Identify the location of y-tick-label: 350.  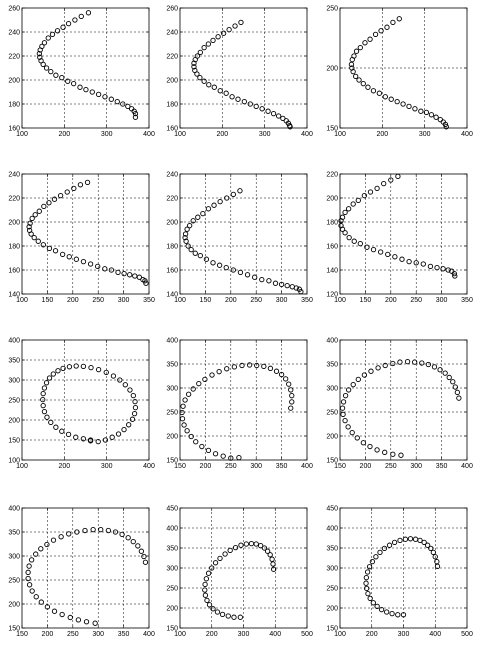
(172, 549).